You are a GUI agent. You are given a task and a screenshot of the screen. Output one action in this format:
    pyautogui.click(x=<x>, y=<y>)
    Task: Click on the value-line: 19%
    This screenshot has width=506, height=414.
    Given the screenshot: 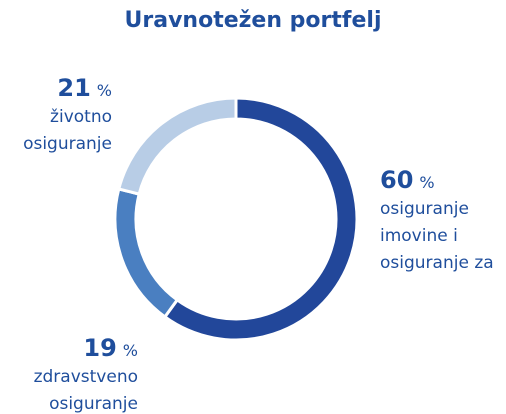 What is the action you would take?
    pyautogui.click(x=74, y=348)
    